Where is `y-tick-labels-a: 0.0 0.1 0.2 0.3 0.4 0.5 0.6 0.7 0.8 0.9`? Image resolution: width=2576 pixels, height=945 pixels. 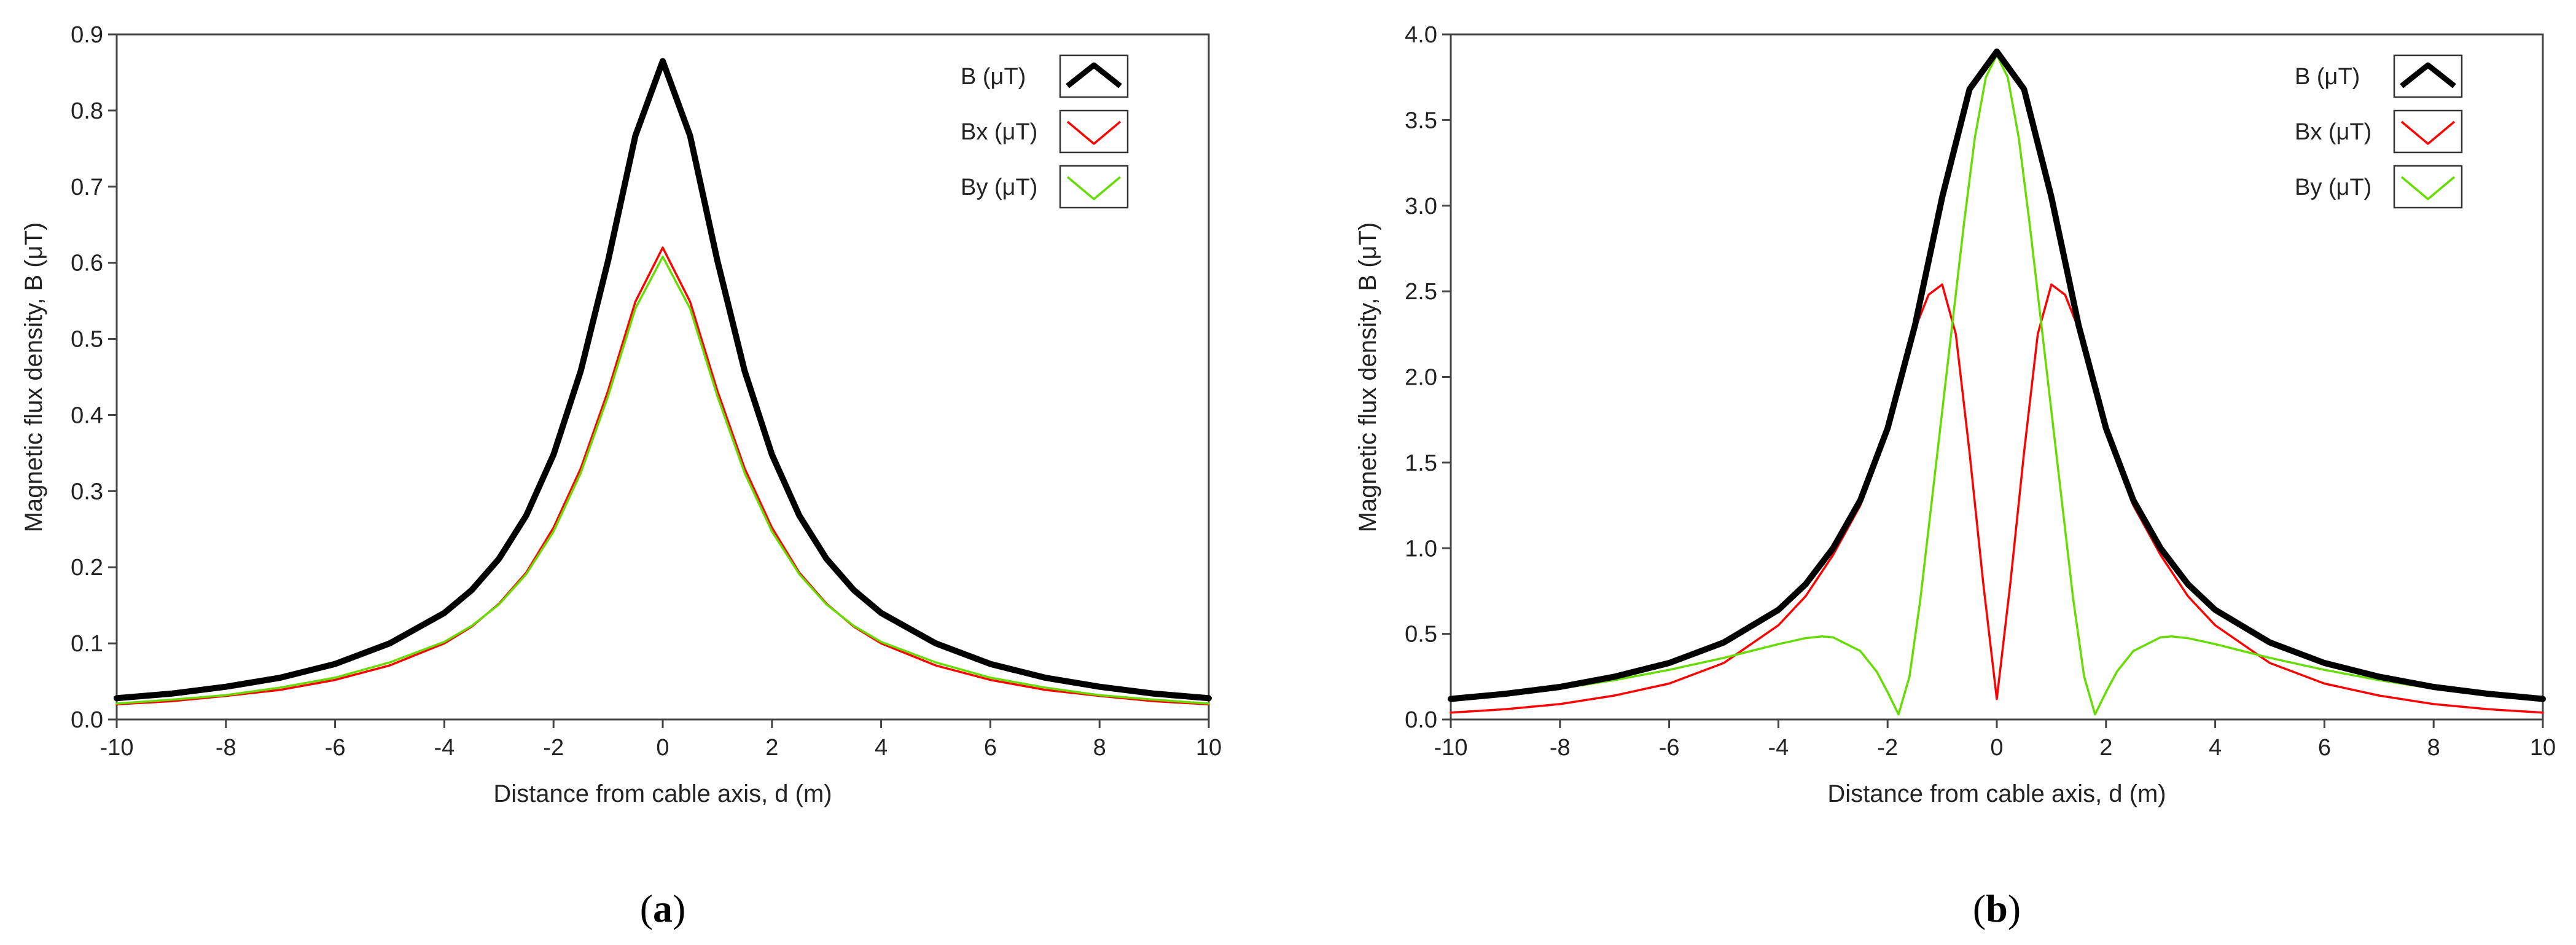
y-tick-labels-a: 0.0 0.1 0.2 0.3 0.4 0.5 0.6 0.7 0.8 0.9 is located at coordinates (87, 378).